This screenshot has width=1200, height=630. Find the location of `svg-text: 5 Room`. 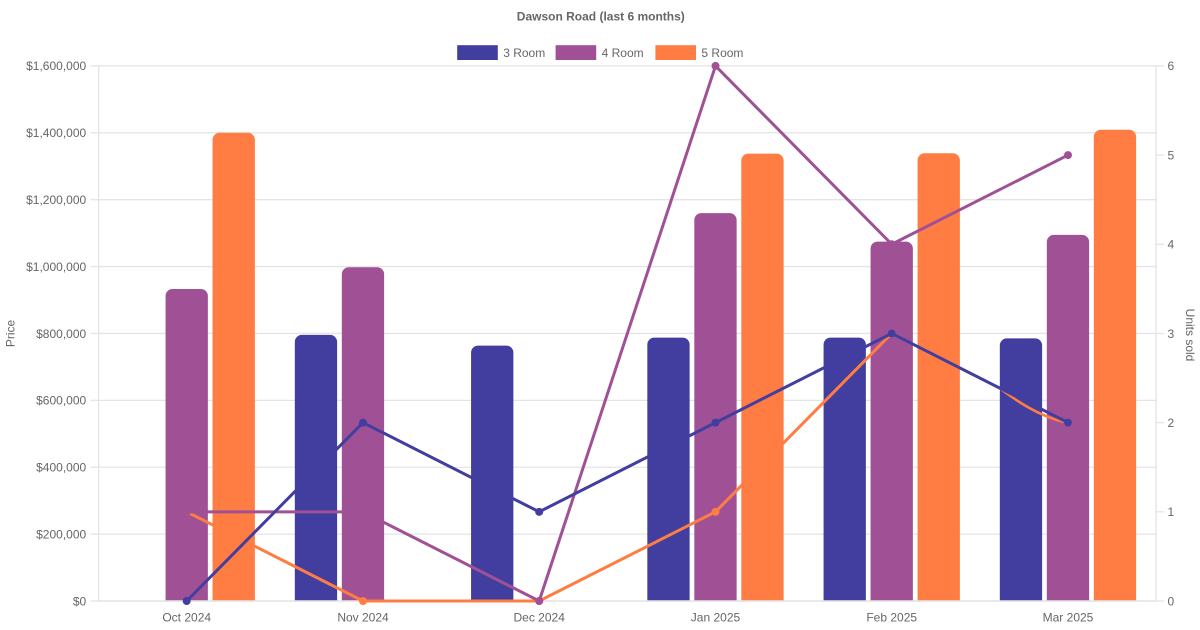

svg-text: 5 Room is located at coordinates (722, 53).